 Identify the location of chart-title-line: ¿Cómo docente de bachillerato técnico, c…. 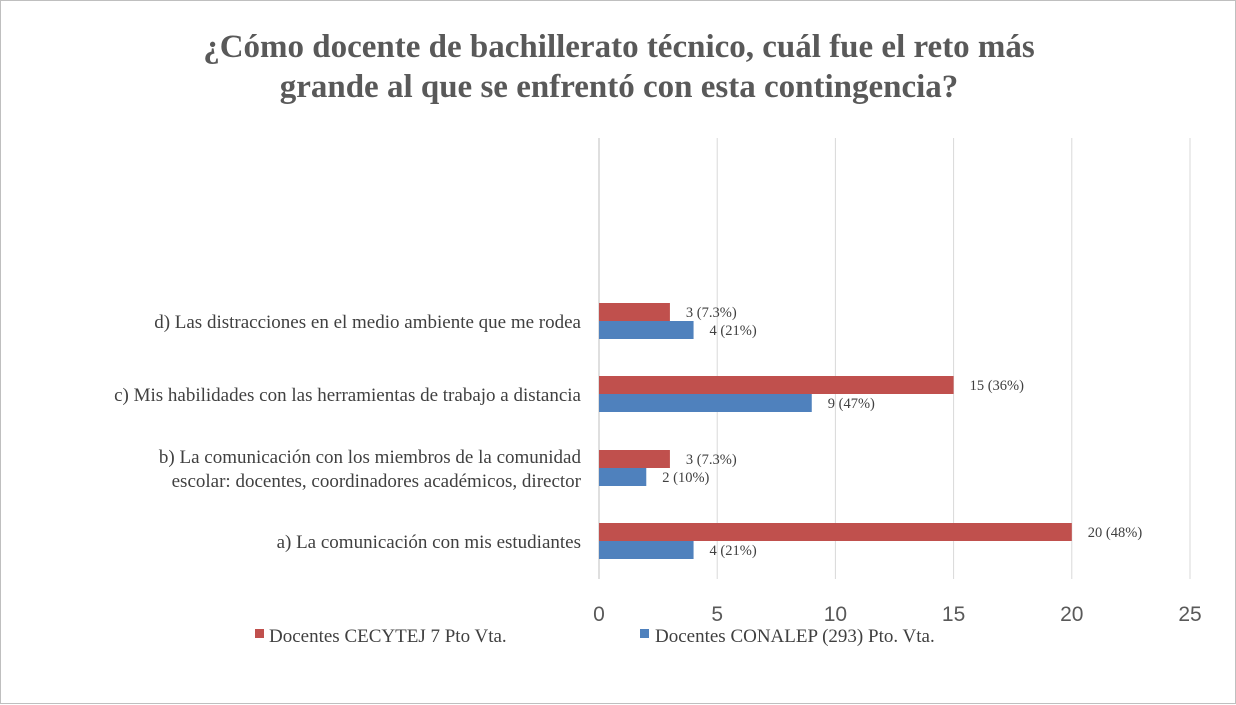
(619, 47).